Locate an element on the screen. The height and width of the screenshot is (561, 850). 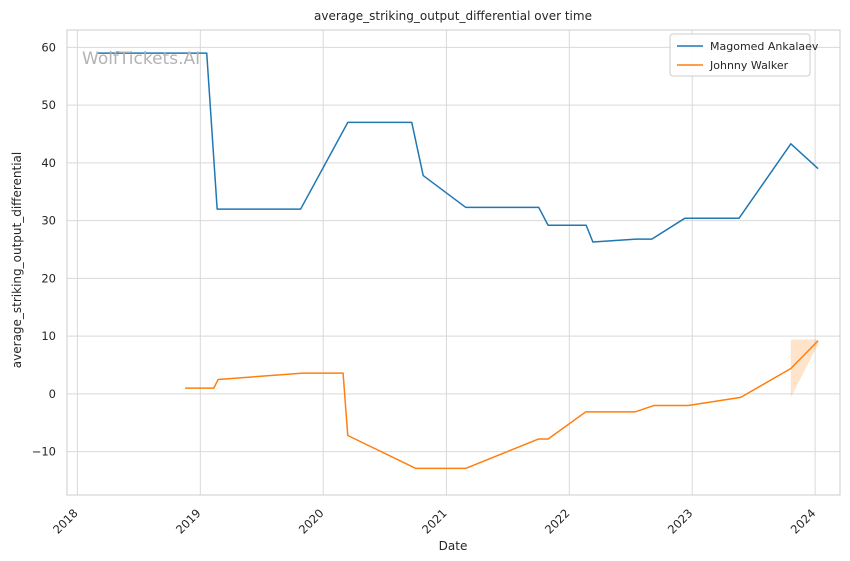
x-axis-ticks: 2018 2019 2020 2021 2022 2023 2024 is located at coordinates (434, 521).